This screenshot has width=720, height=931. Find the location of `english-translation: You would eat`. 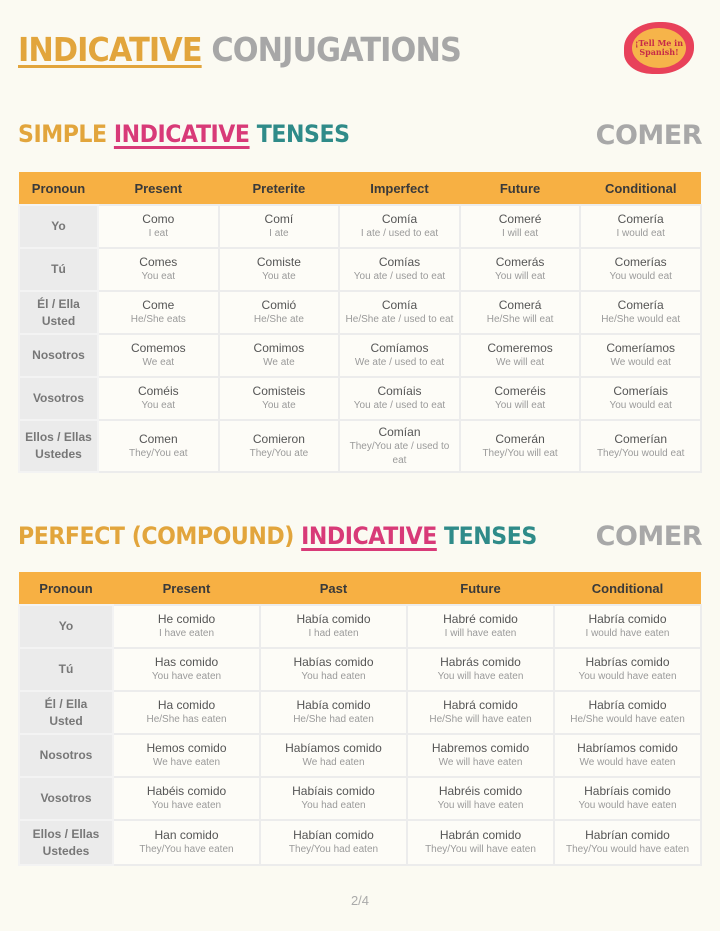

english-translation: You would eat is located at coordinates (640, 405).